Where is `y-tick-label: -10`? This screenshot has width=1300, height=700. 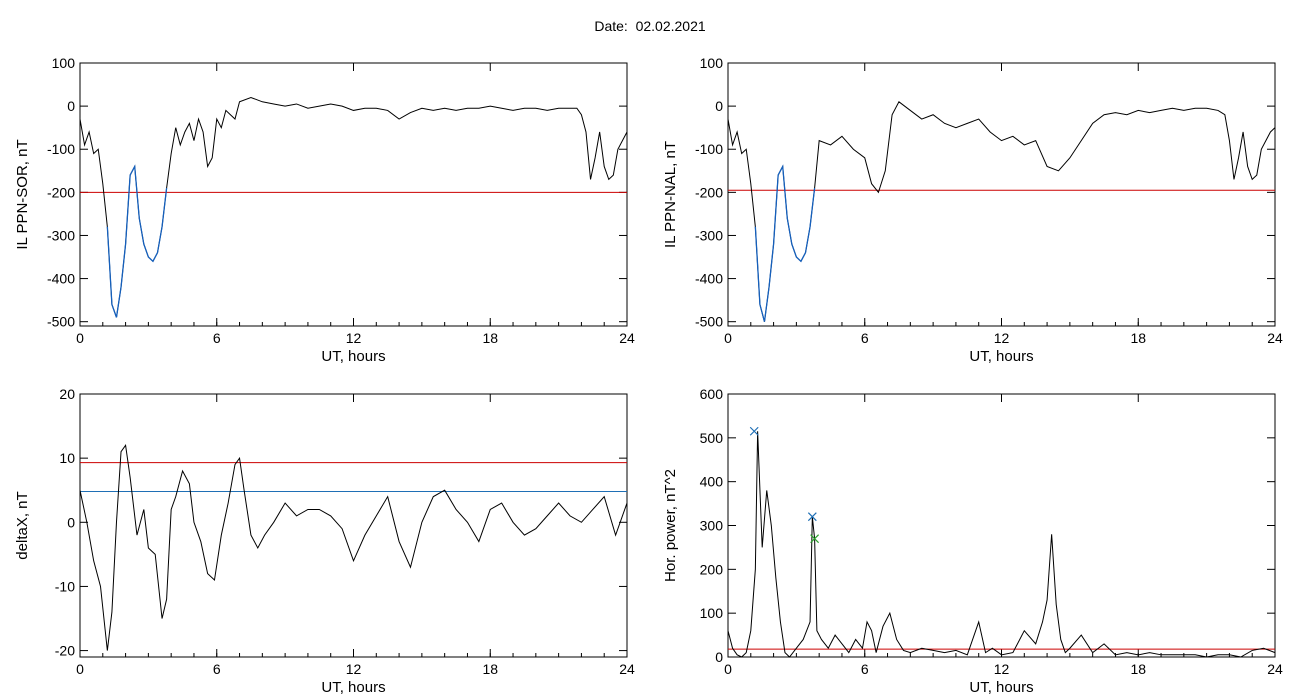 y-tick-label: -10 is located at coordinates (65, 586).